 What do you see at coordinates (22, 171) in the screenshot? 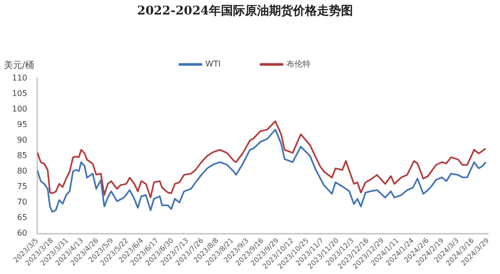
I see `y-tick-label: 80` at bounding box center [22, 171].